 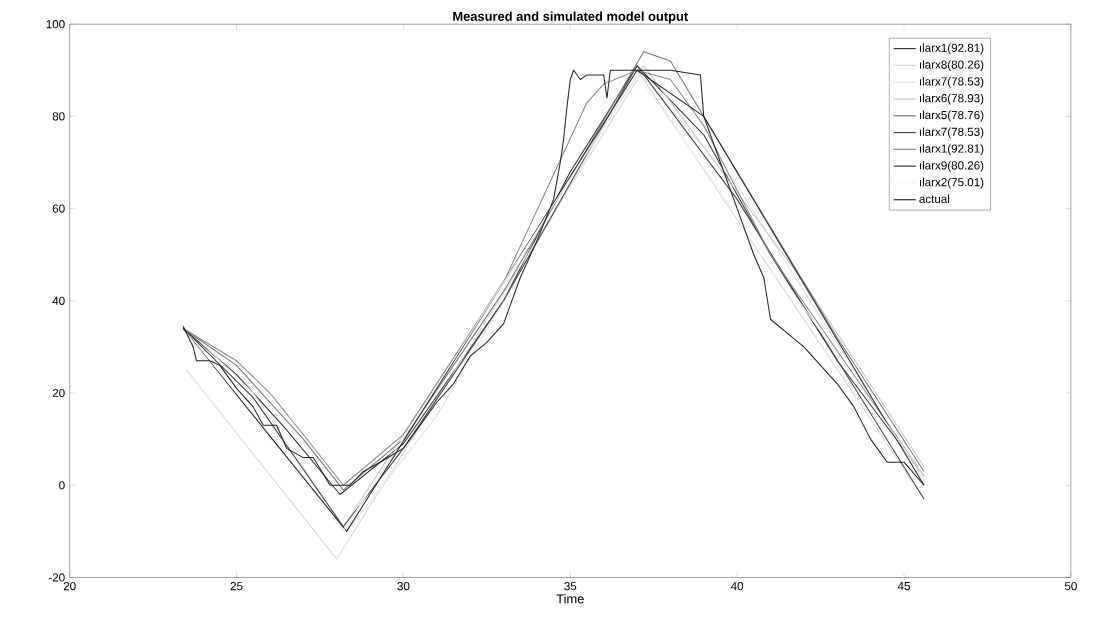 What do you see at coordinates (58, 208) in the screenshot?
I see `y-tick-label: 60` at bounding box center [58, 208].